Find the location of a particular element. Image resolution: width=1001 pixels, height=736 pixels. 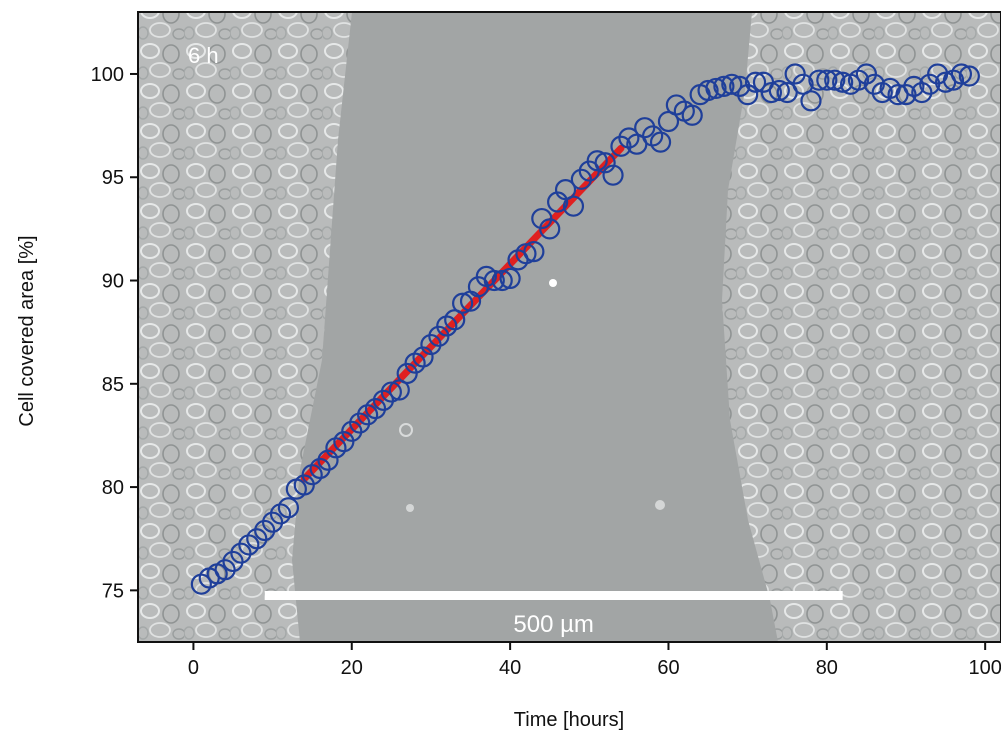

y-tick-label: 80 is located at coordinates (113, 488).